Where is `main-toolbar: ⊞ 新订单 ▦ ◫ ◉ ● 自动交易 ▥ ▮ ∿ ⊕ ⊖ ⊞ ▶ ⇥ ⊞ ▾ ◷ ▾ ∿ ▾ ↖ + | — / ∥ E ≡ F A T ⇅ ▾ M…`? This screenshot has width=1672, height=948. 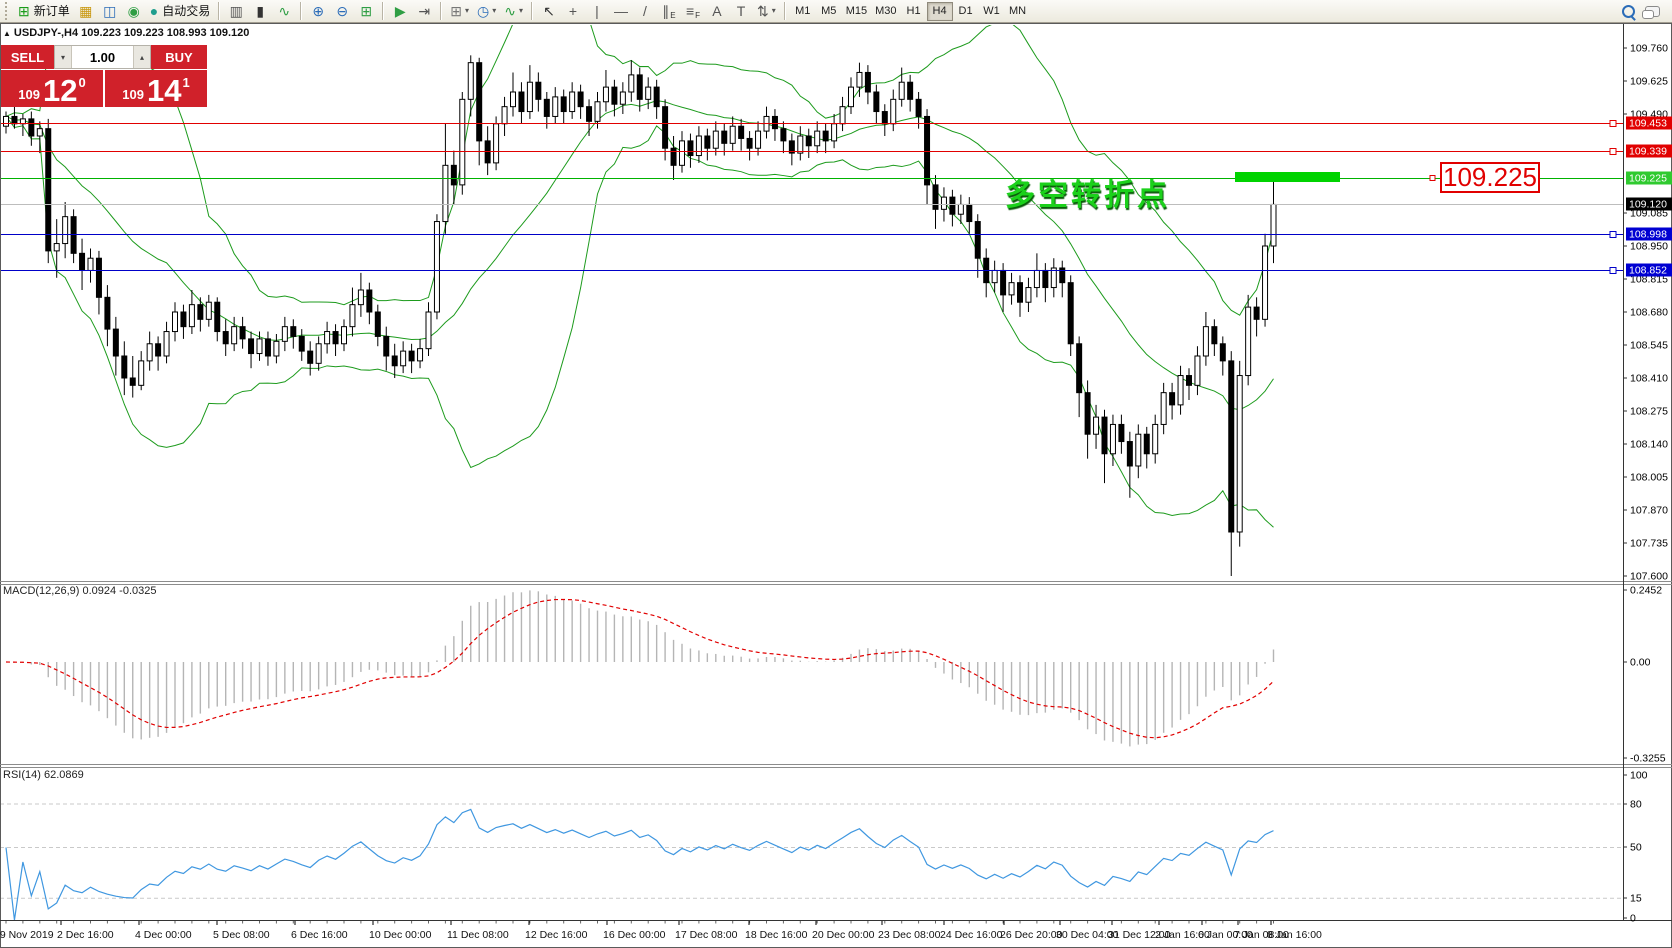
main-toolbar: ⊞ 新订单 ▦ ◫ ◉ ● 自动交易 ▥ ▮ ∿ ⊕ ⊖ ⊞ ▶ ⇥ ⊞ ▾ ◷ ▾ ∿ ▾ ↖ + | — / ∥ E ≡ F A T ⇅ ▾ M… is located at coordinates (836, 11).